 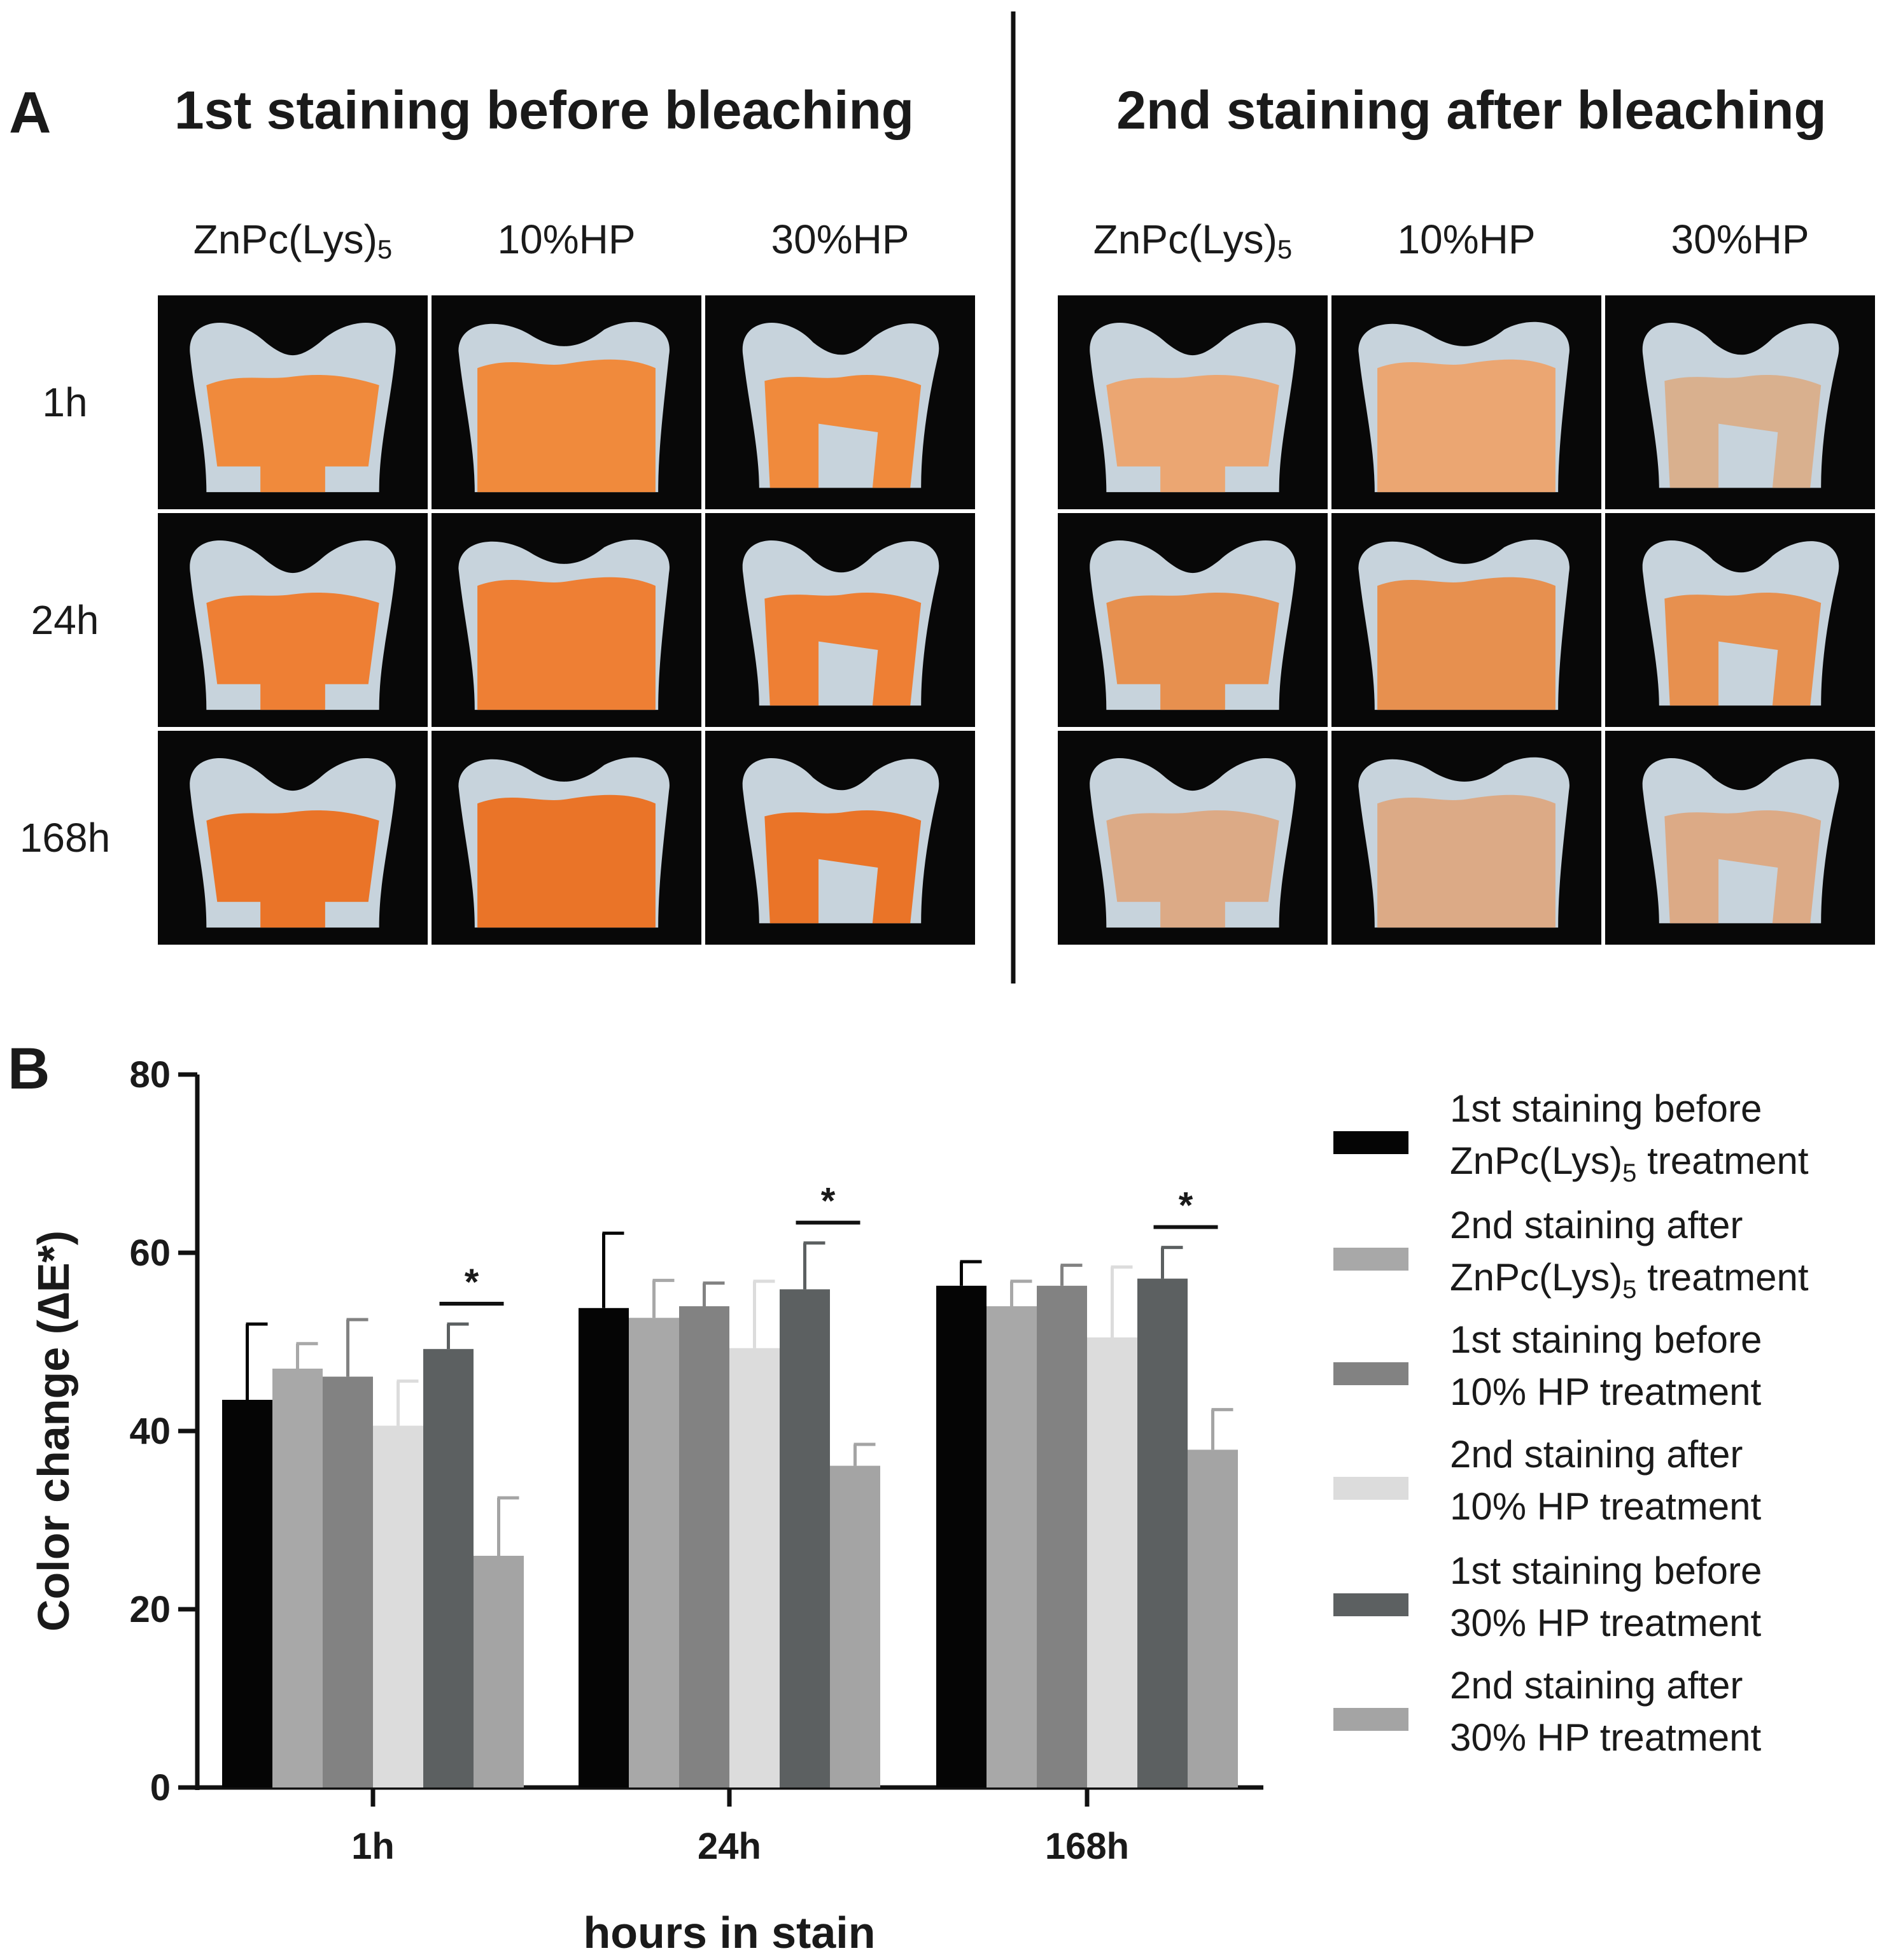 What do you see at coordinates (1571, 1254) in the screenshot?
I see `legend-entry-2: 2nd staining after ZnPc(Lys)5 treatment` at bounding box center [1571, 1254].